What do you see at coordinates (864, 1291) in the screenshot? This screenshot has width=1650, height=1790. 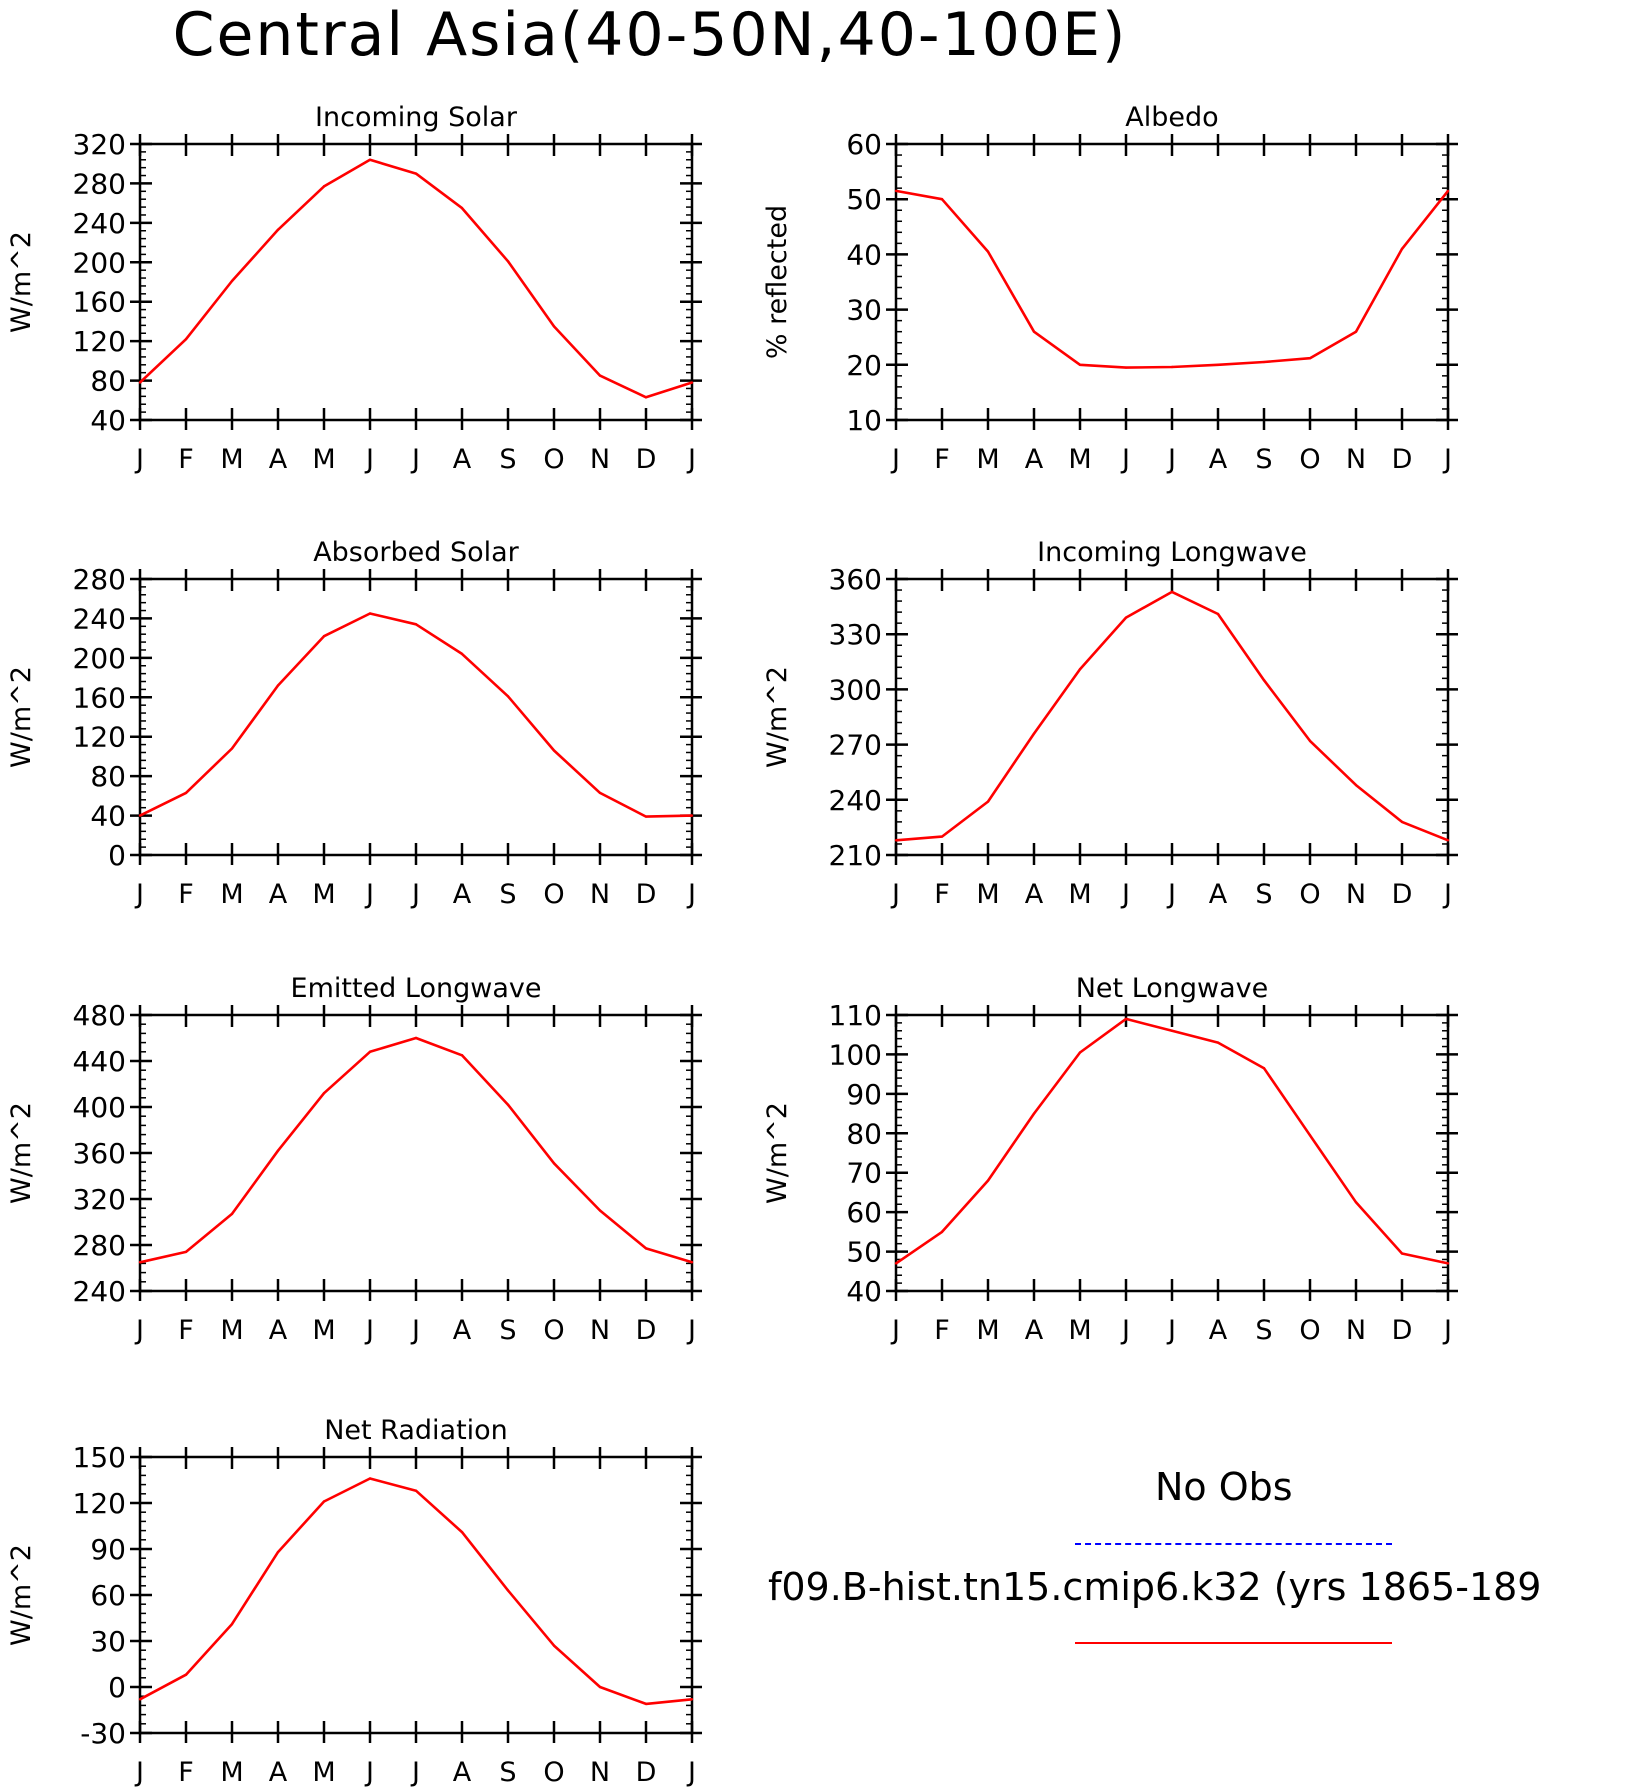 I see `net-longwave-ytick-label: 40` at bounding box center [864, 1291].